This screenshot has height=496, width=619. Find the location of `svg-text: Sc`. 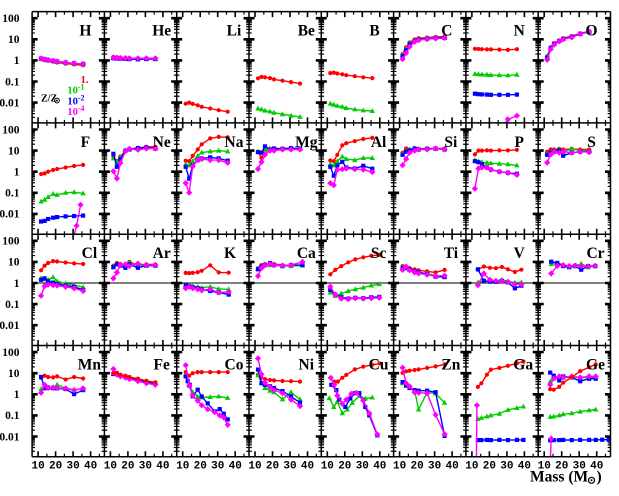

svg-text: Sc is located at coordinates (379, 253).